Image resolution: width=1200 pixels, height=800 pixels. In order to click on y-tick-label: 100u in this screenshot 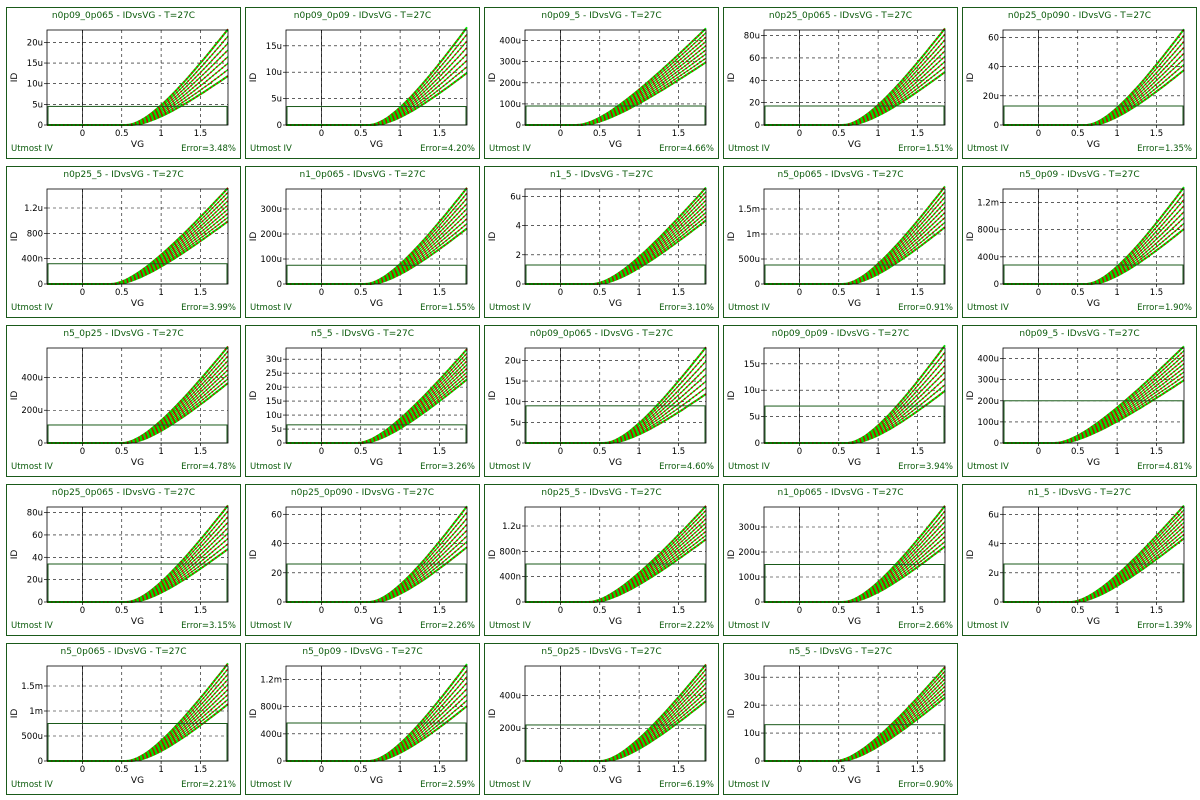, I will do `click(749, 578)`.